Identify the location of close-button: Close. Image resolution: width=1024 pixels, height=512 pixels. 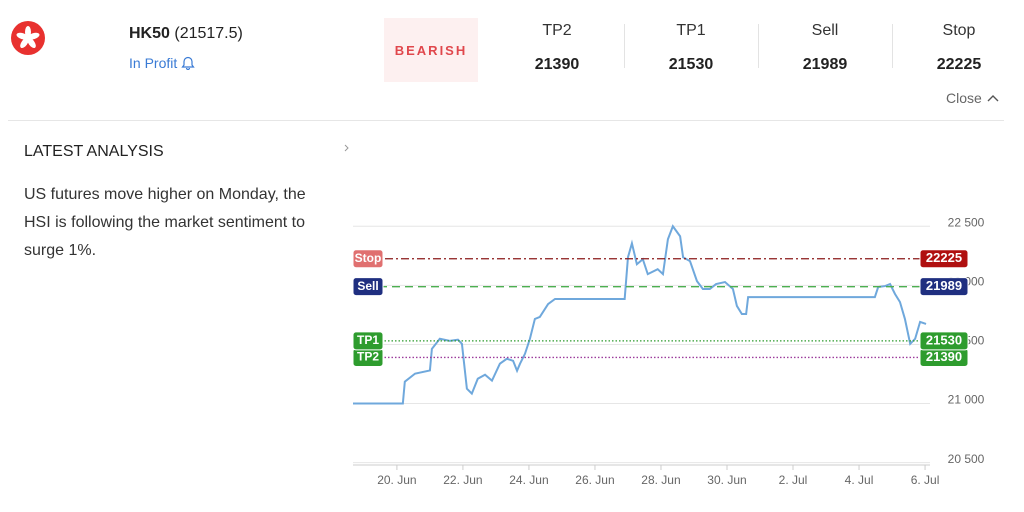
(973, 98).